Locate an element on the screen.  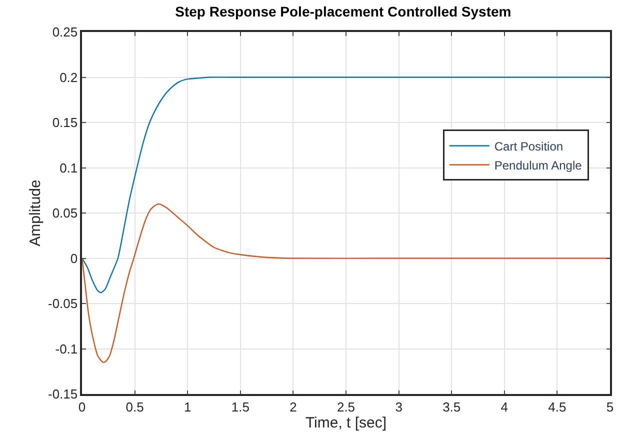
x-tick-label: 3 is located at coordinates (398, 406).